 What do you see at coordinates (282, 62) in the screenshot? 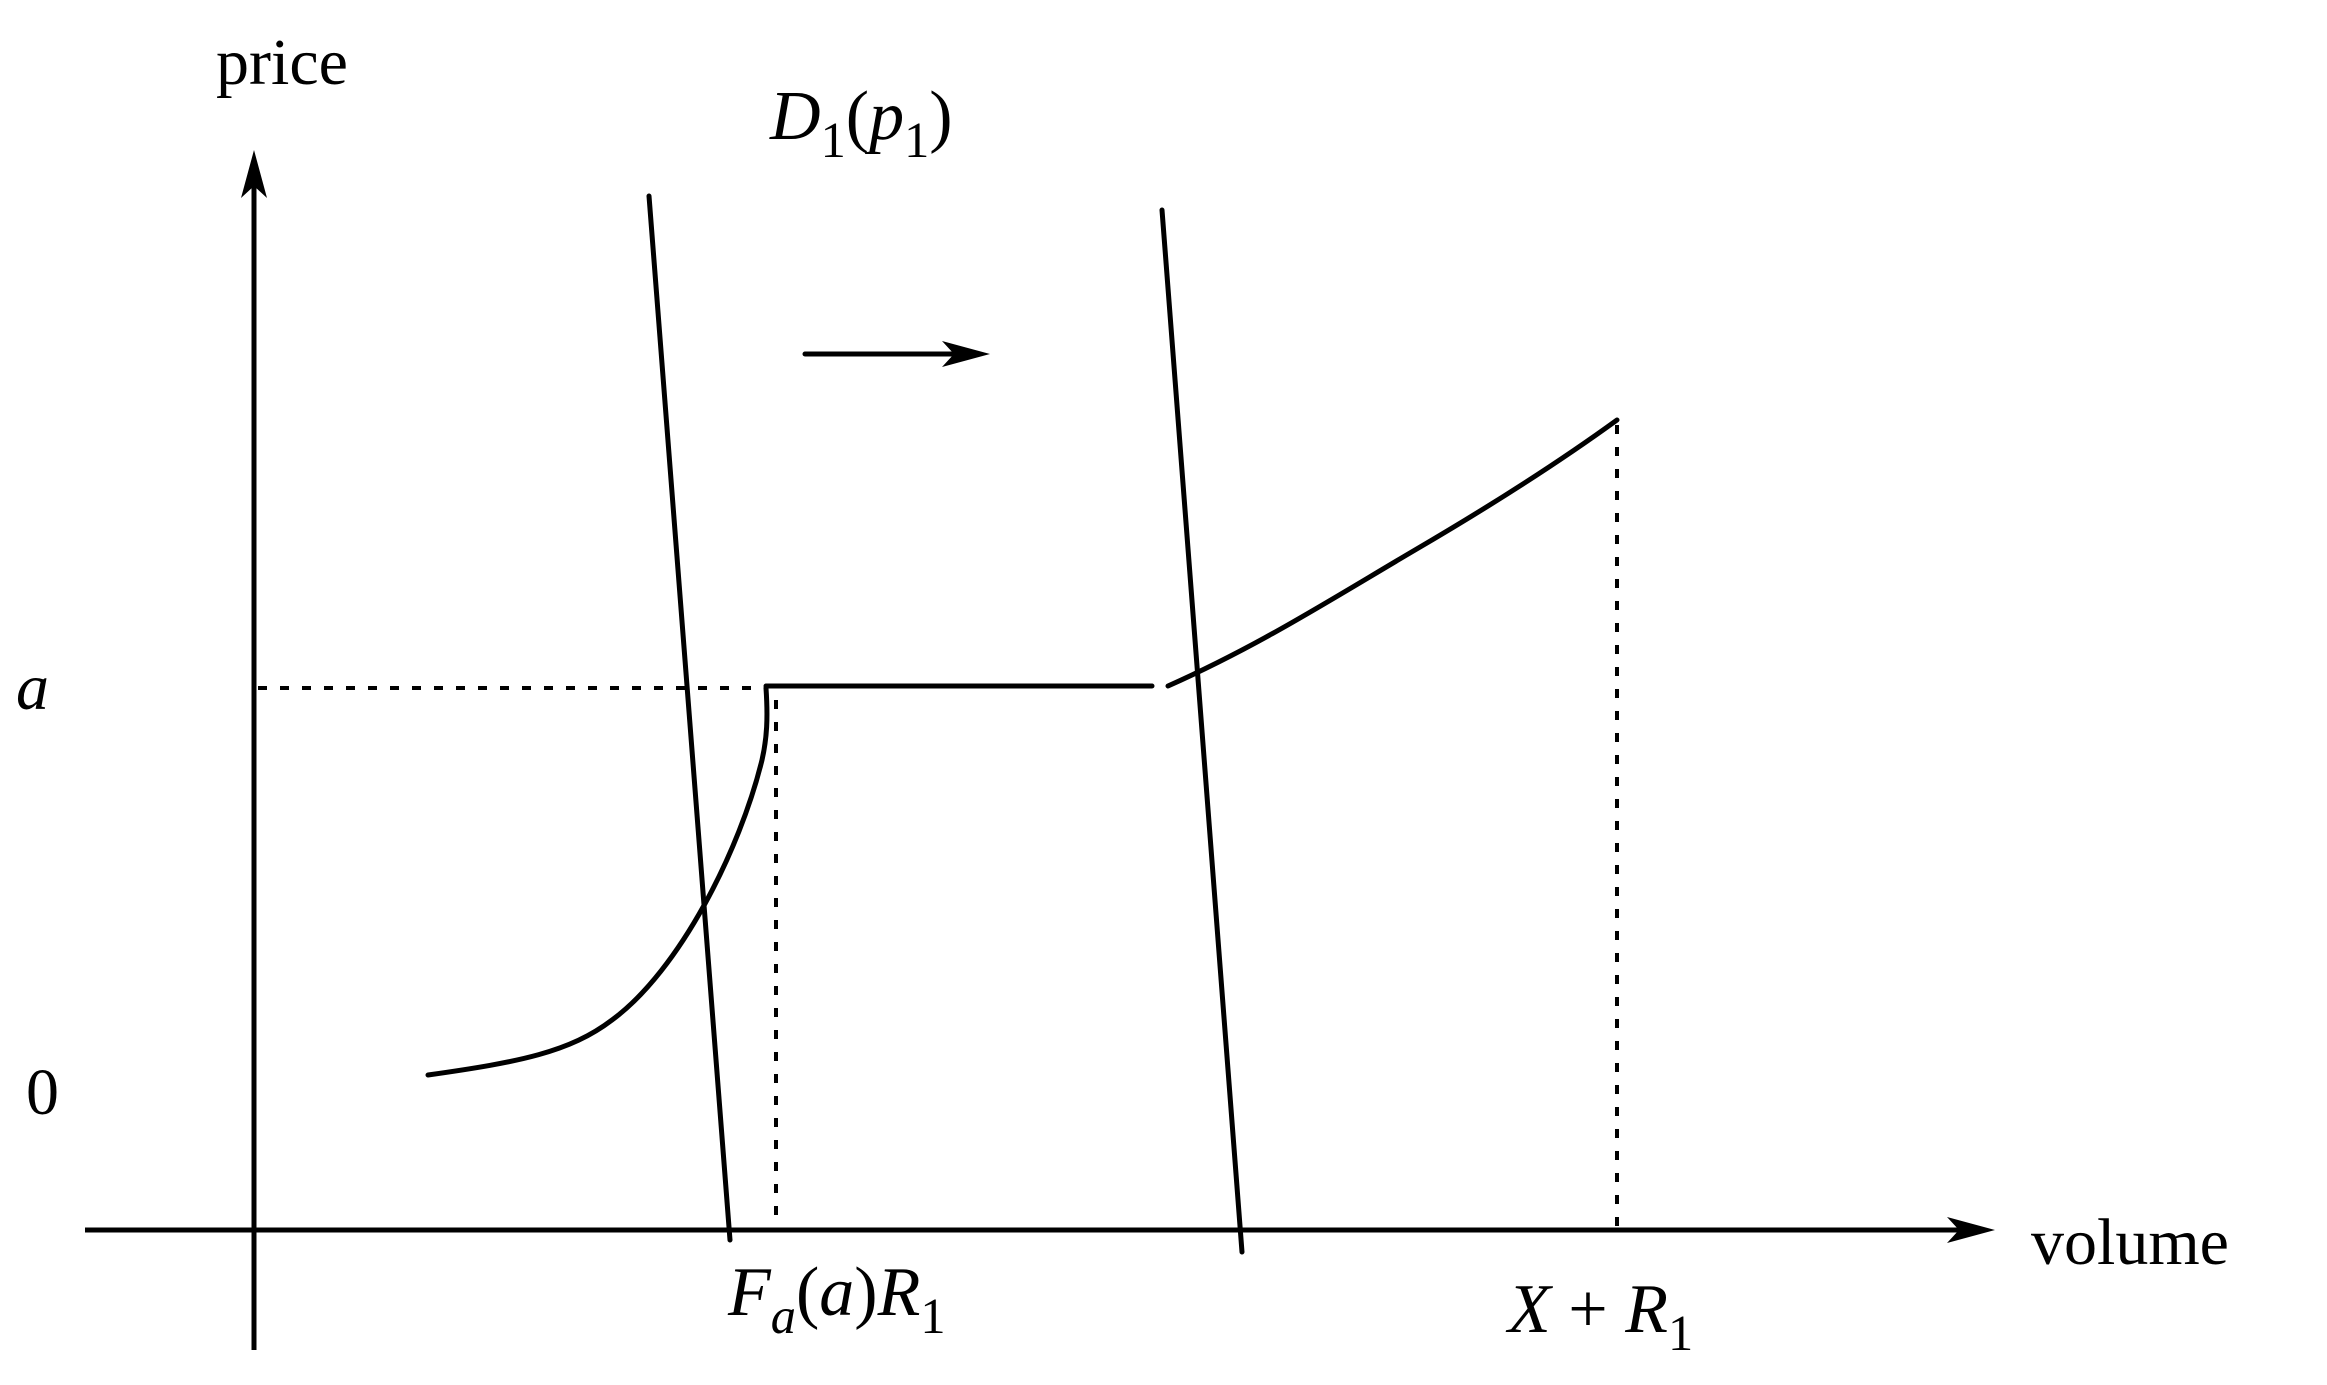
I see `y-axis-label: price` at bounding box center [282, 62].